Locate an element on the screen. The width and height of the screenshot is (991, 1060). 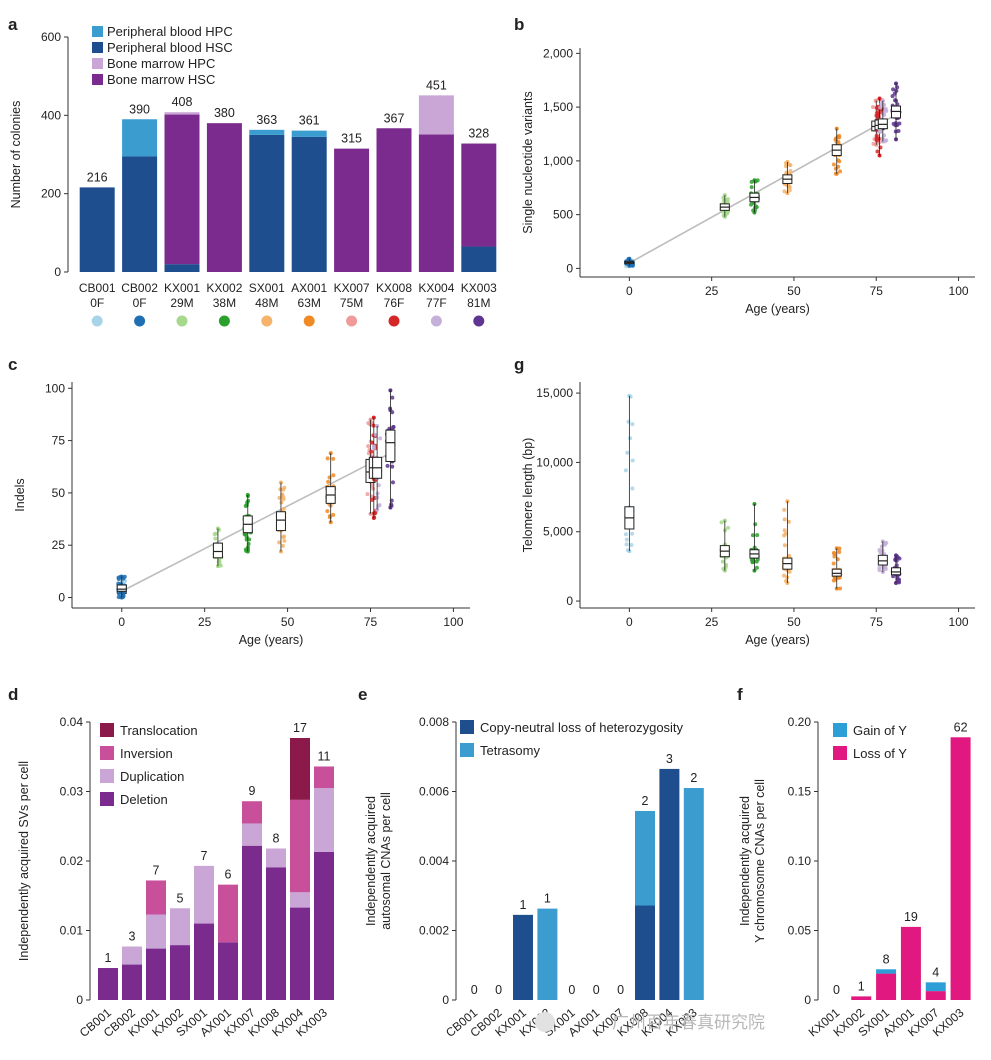
x-category-label: KX002 is located at coordinates (224, 288).